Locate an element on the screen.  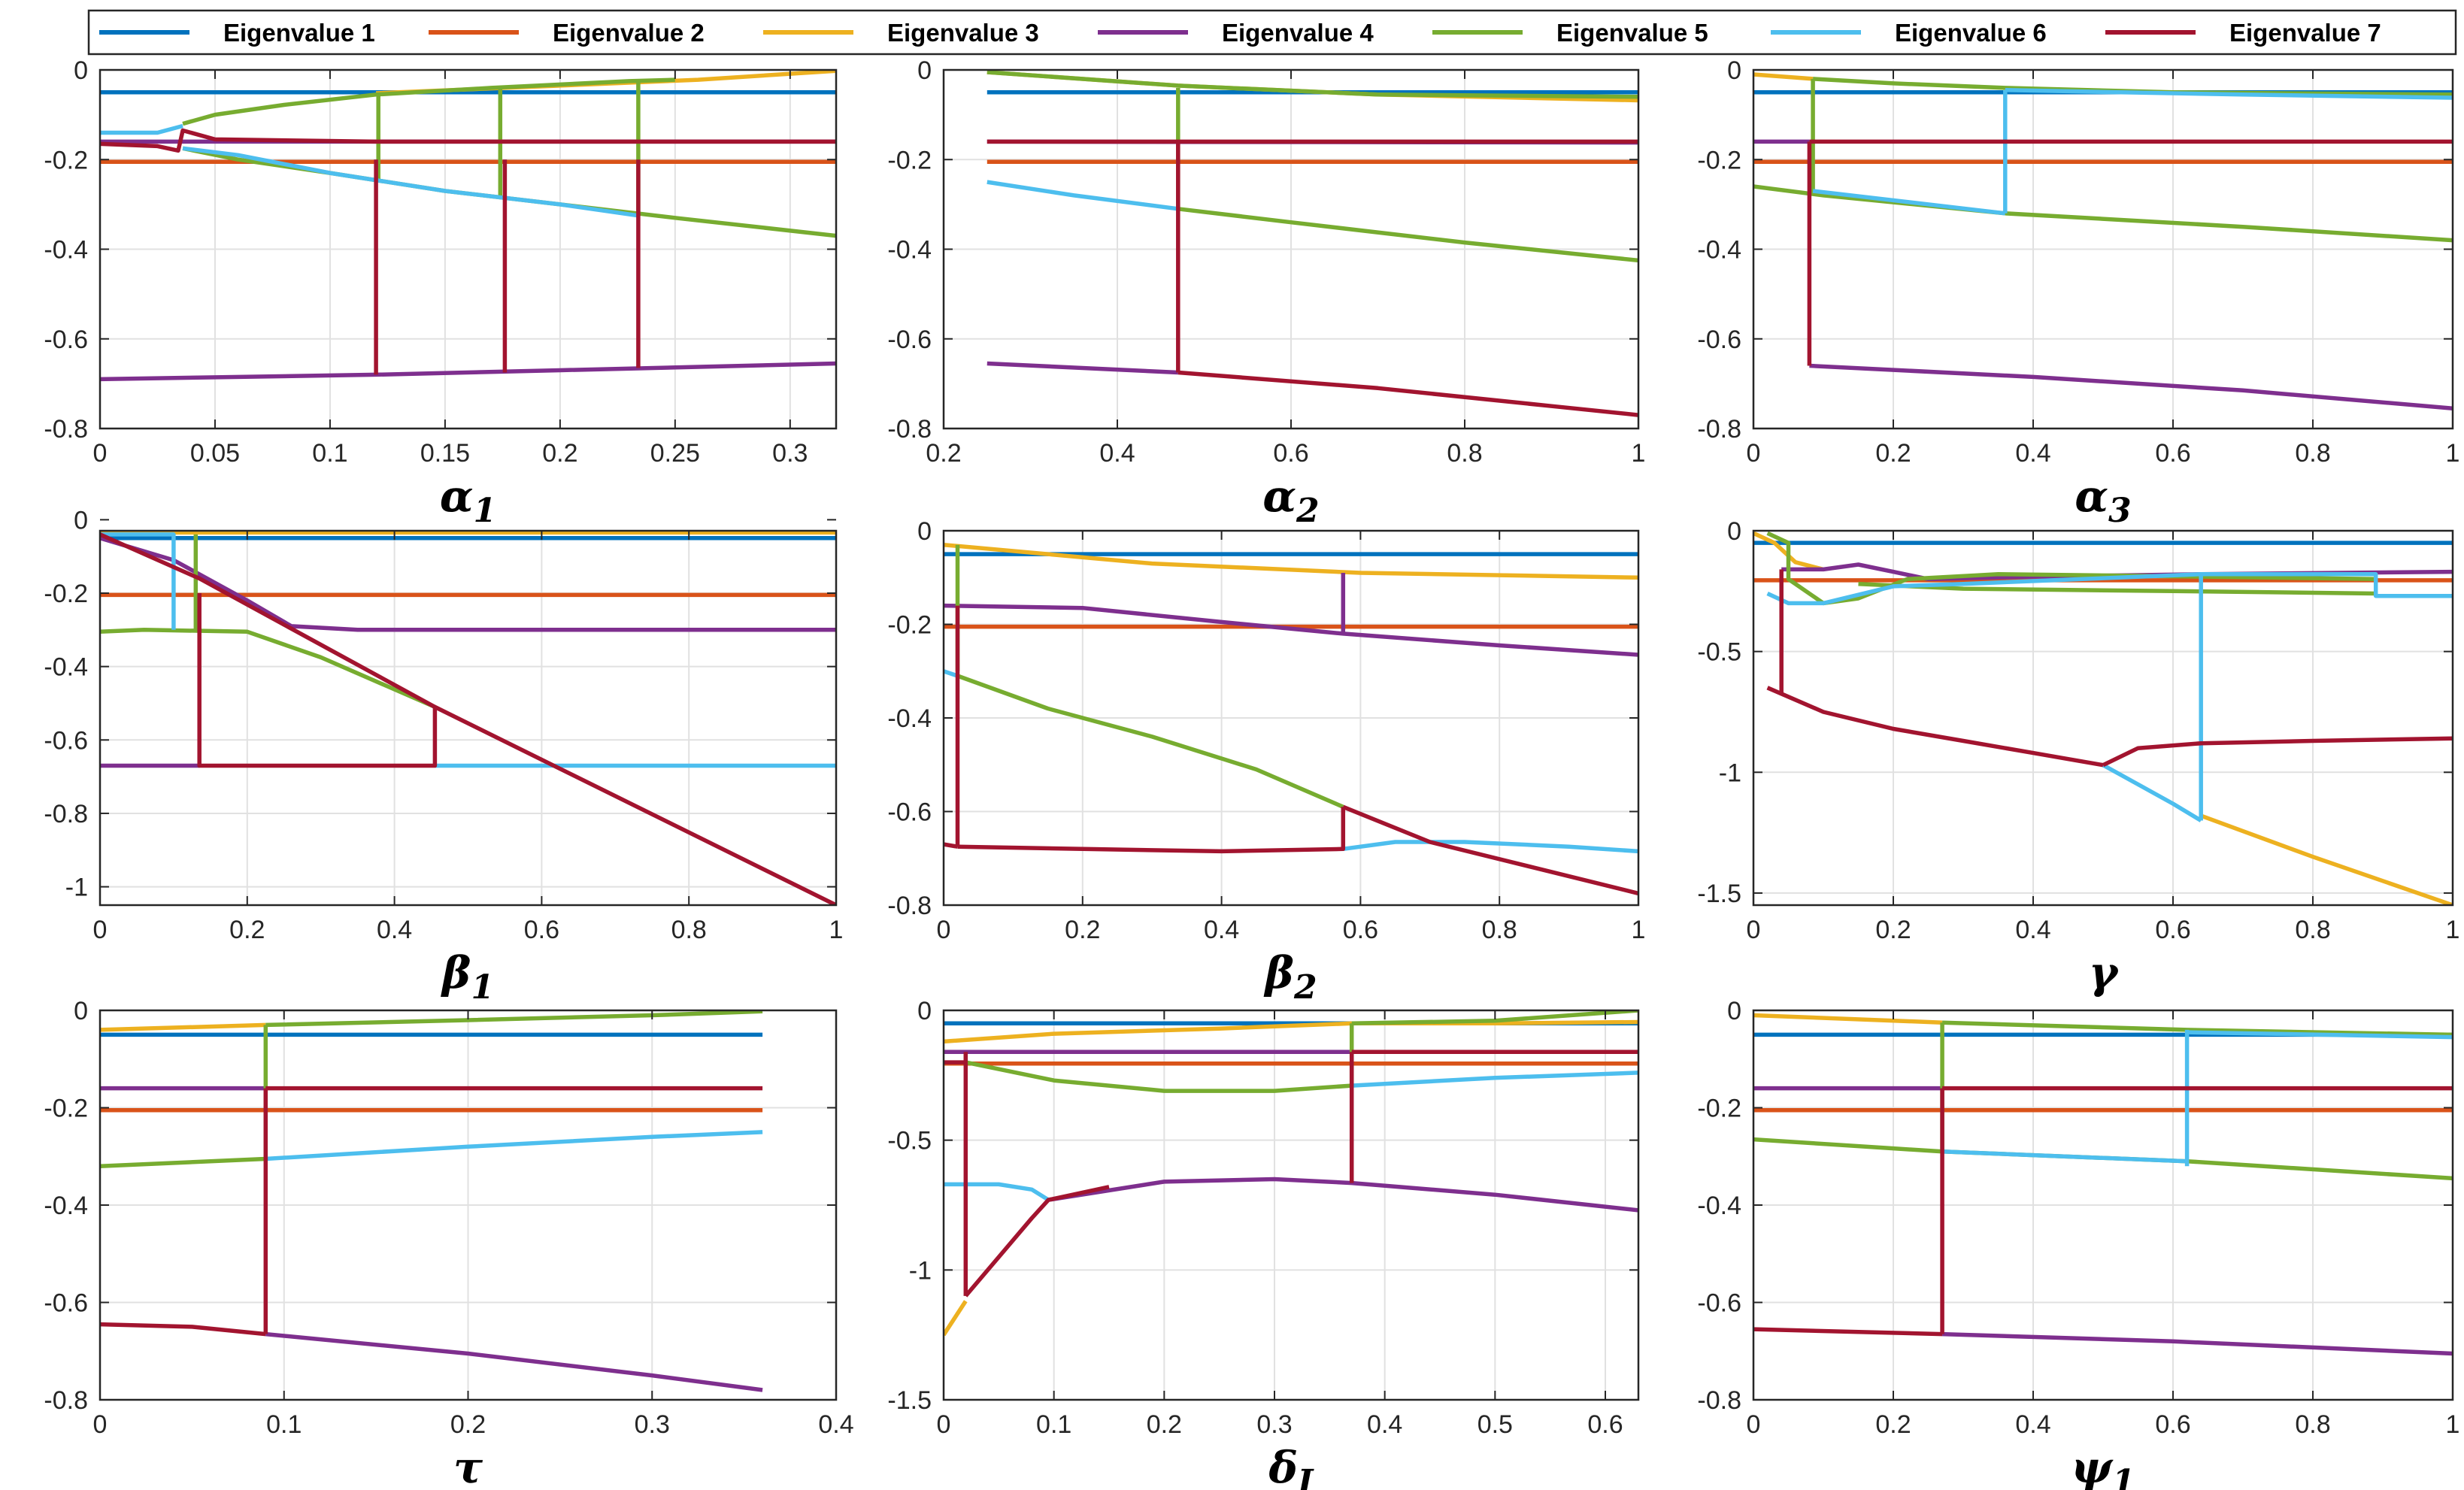
x-tick-label: 0.25 is located at coordinates (675, 453).